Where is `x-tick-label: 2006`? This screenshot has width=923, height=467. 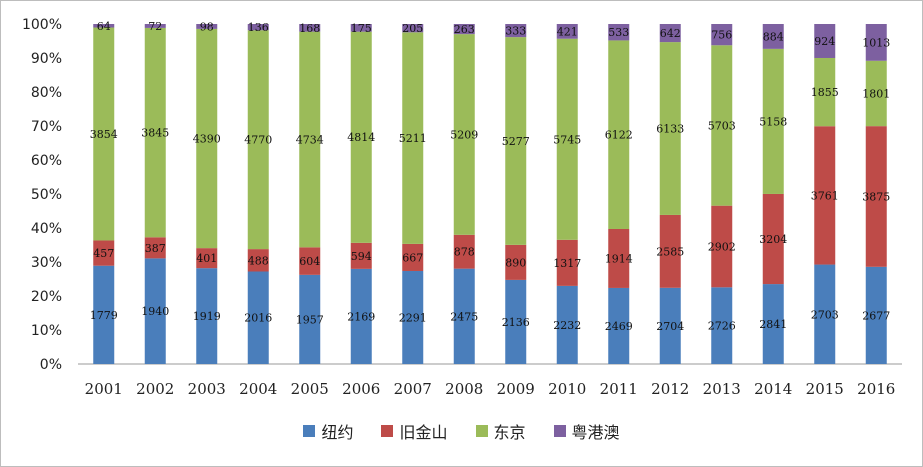 x-tick-label: 2006 is located at coordinates (361, 389).